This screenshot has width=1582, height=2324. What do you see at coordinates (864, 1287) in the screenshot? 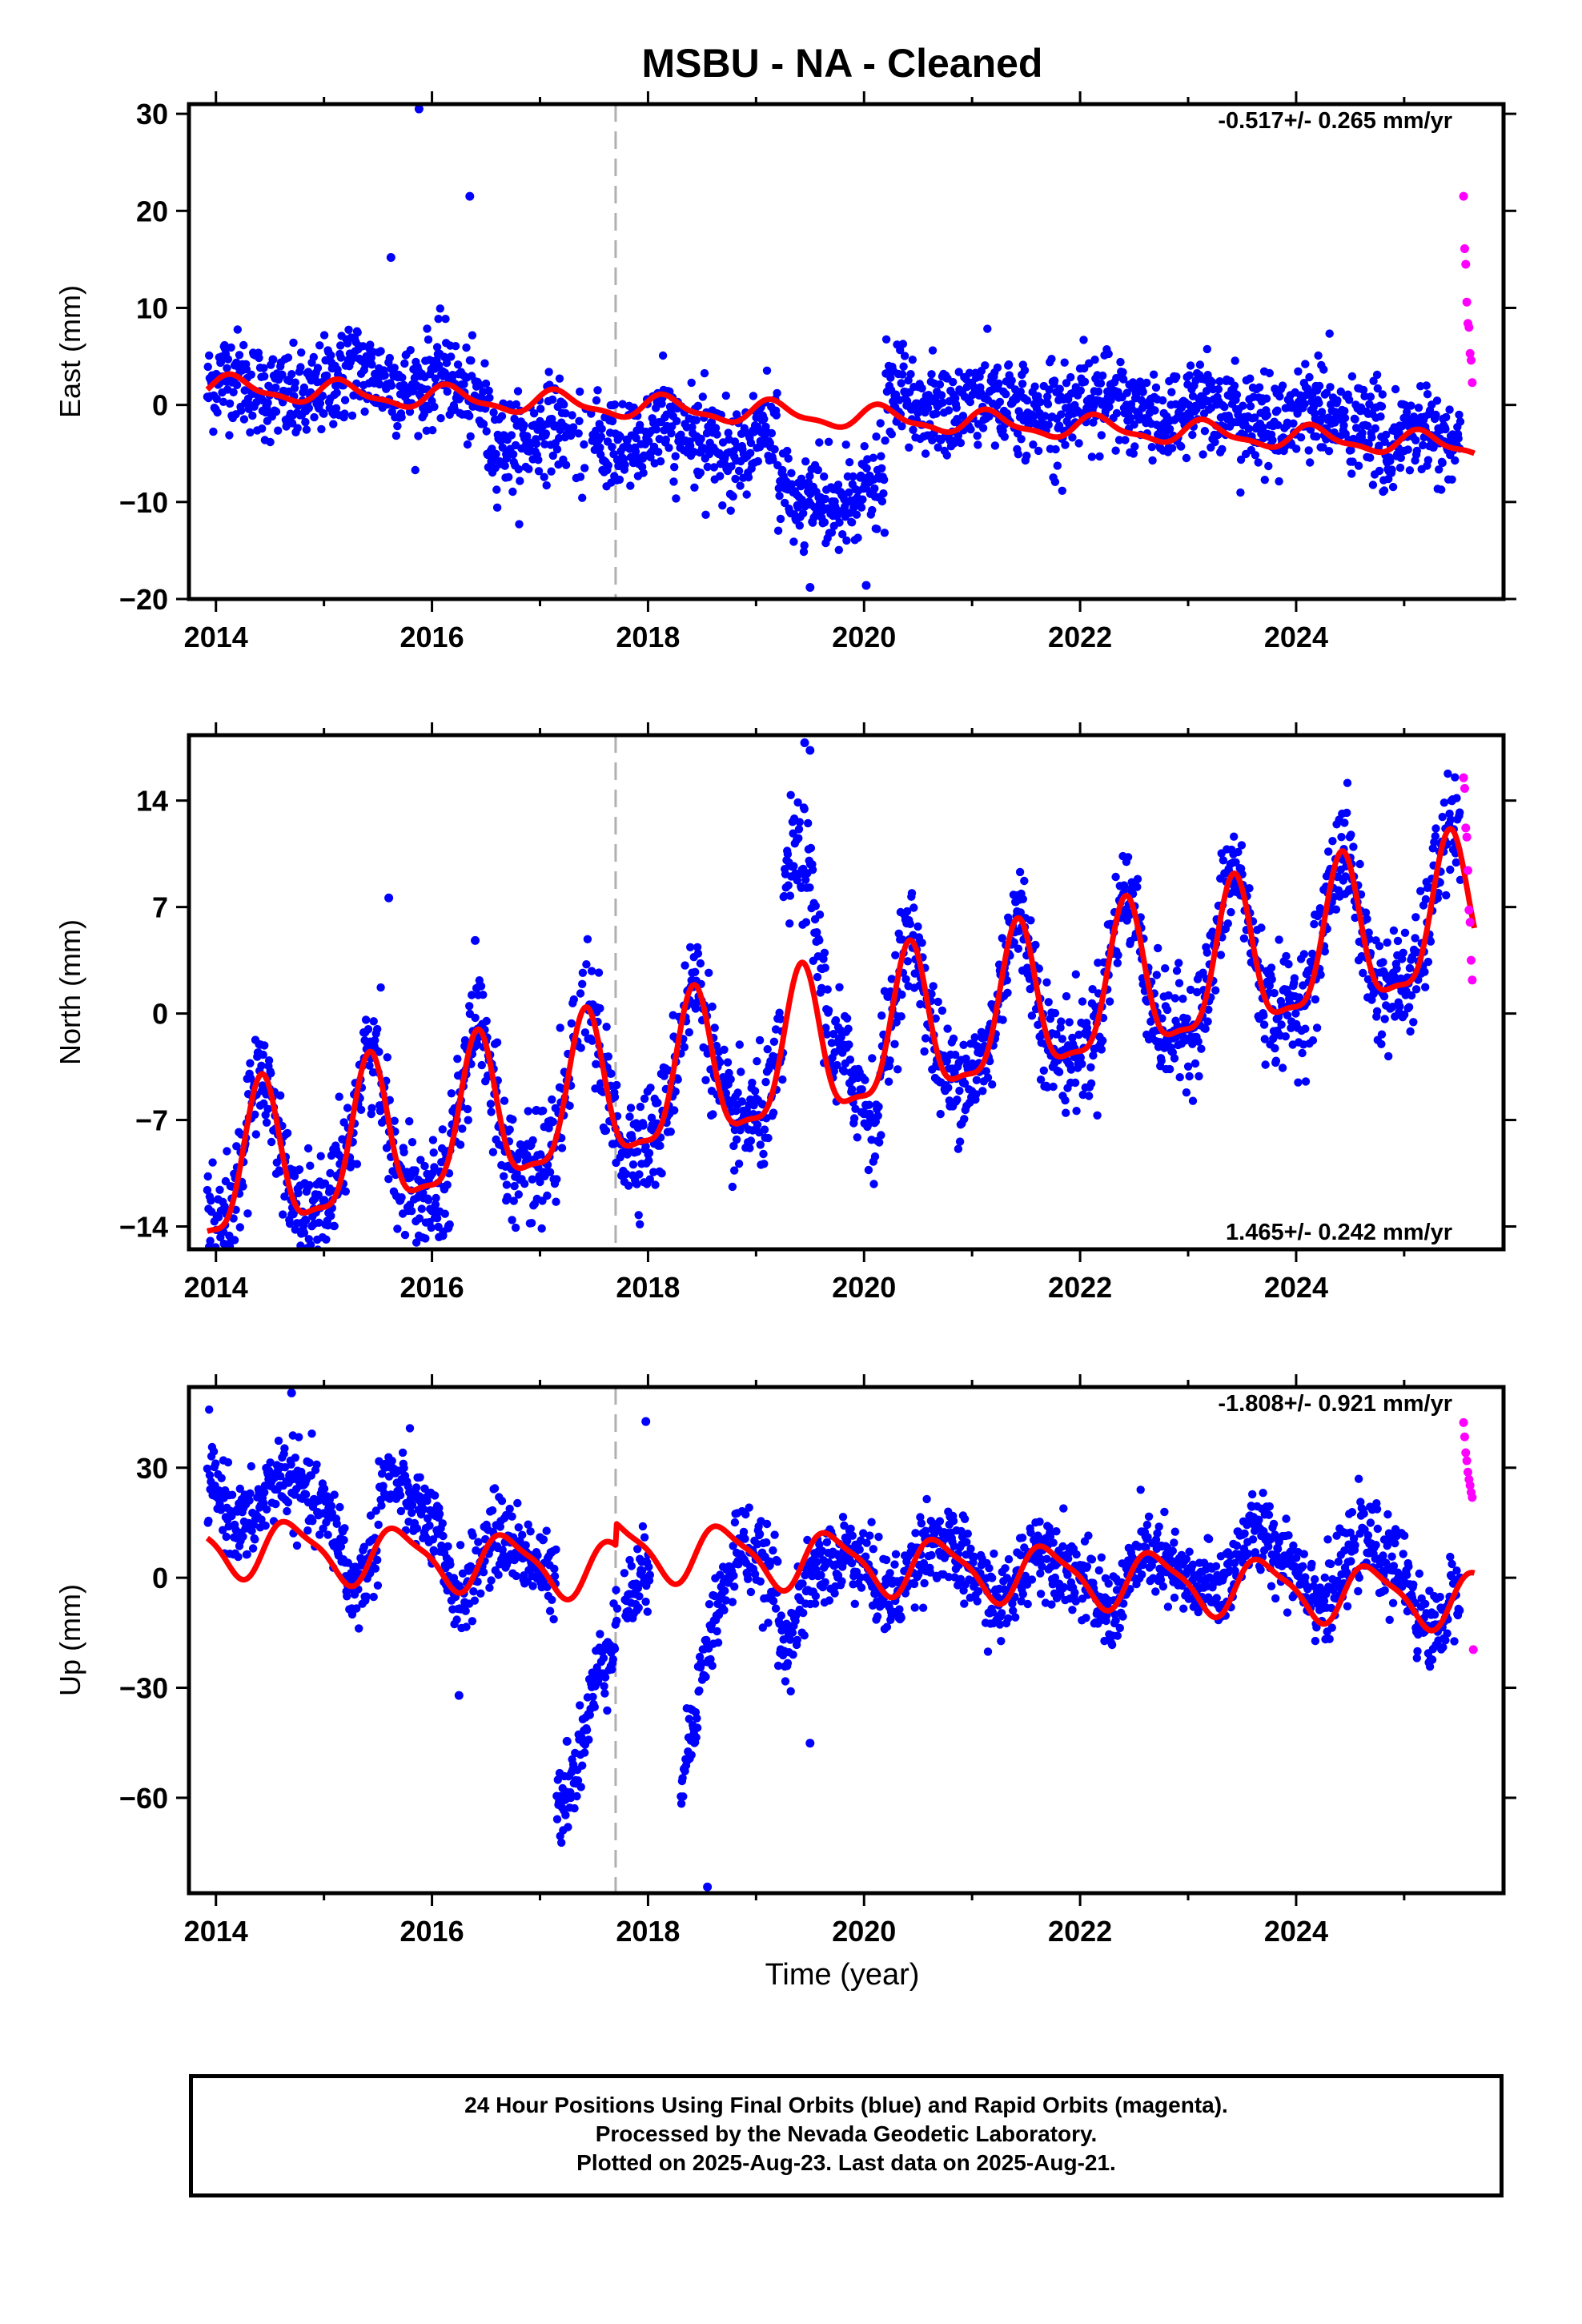
I see `x-tick-label: 2020` at bounding box center [864, 1287].